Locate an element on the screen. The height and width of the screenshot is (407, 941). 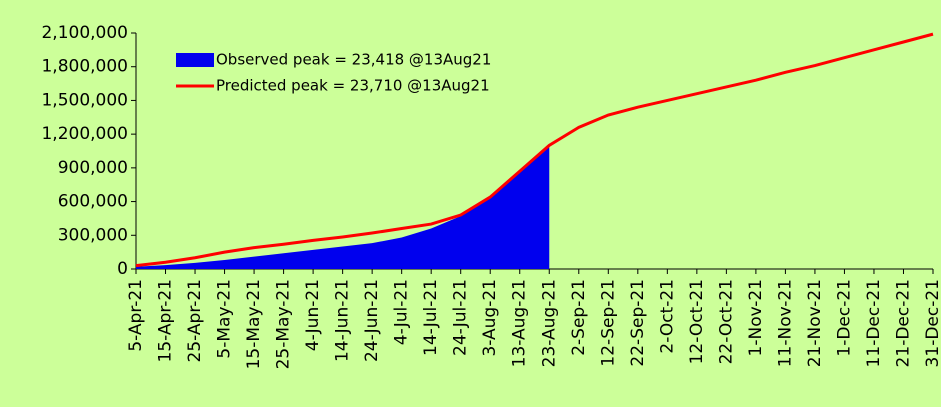
y-tick-label: 1,500,000 is located at coordinates (84, 100).